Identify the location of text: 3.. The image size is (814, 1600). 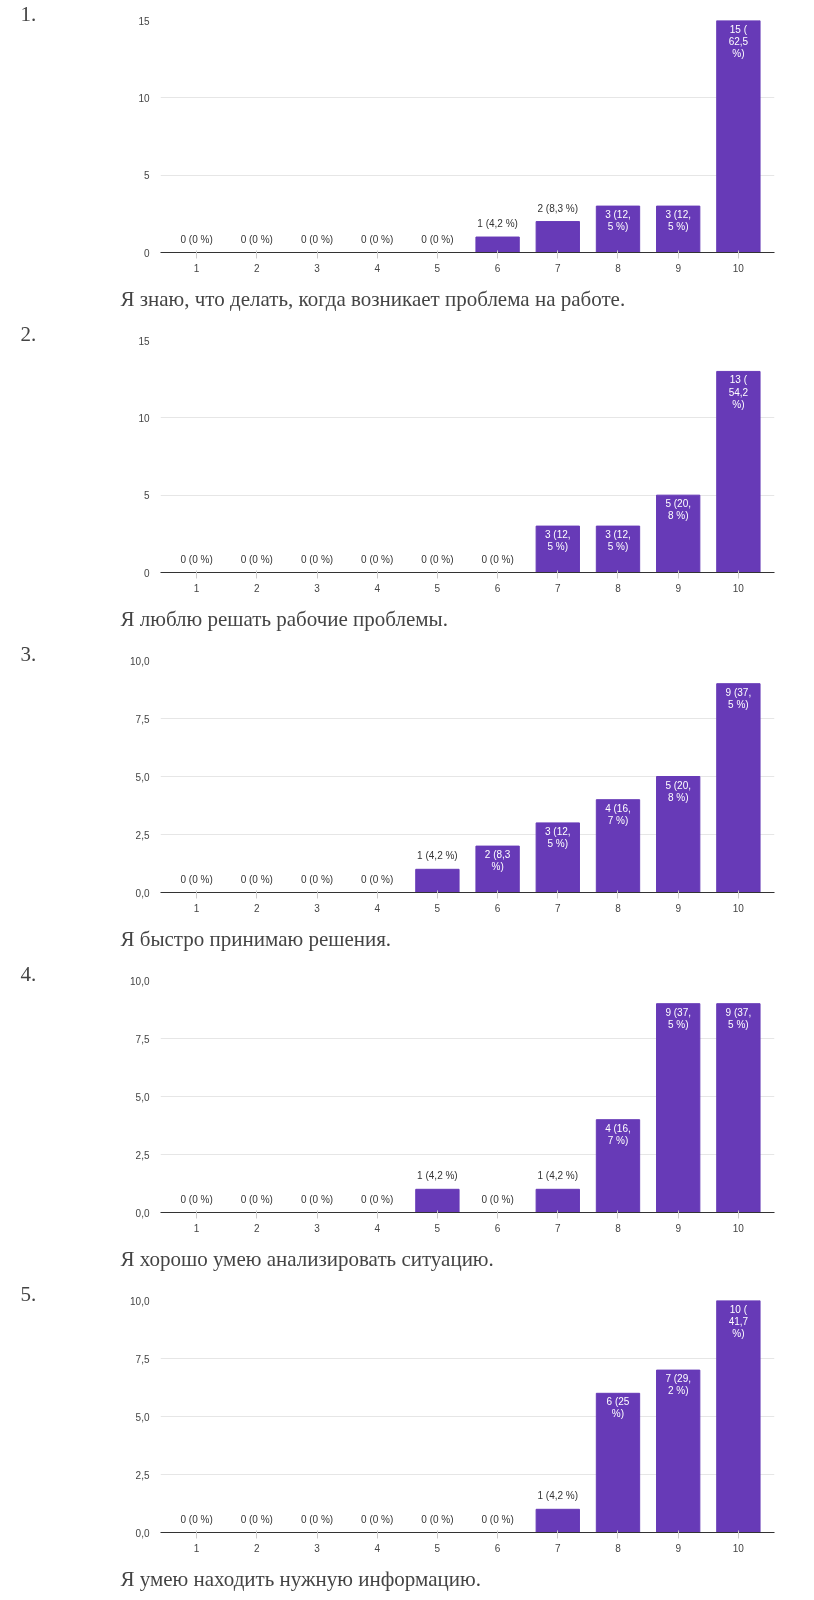
(28, 653).